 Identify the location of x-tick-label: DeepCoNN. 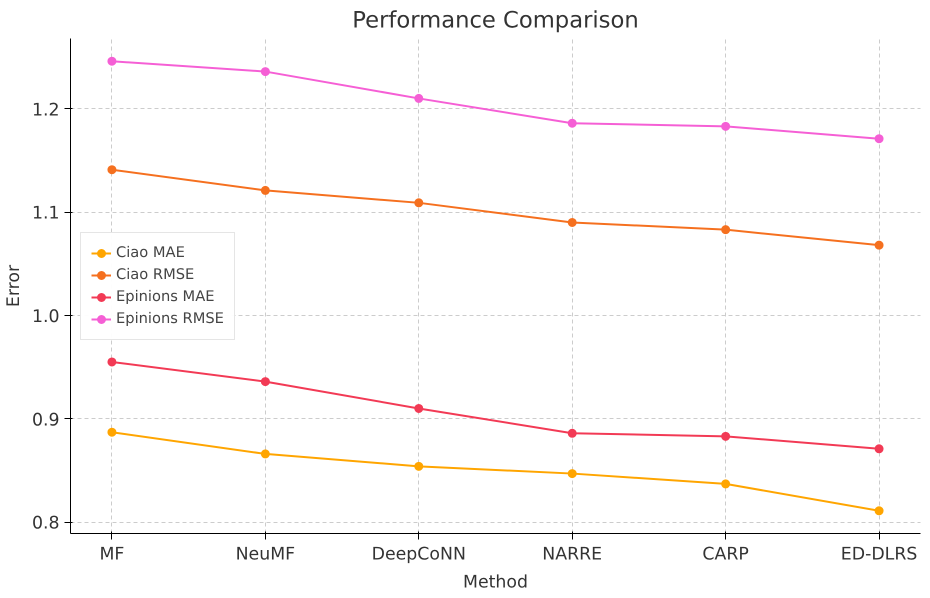
(419, 554).